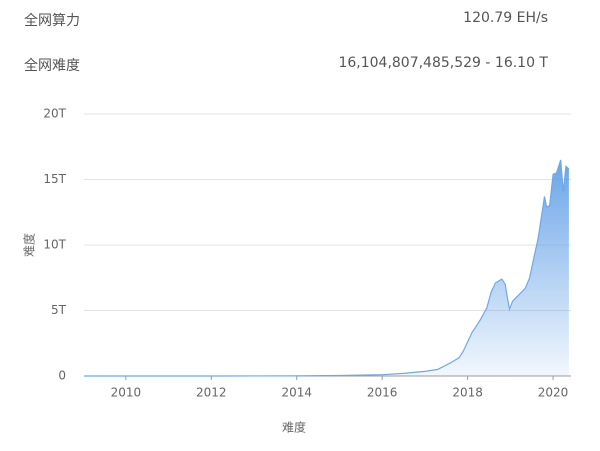 The width and height of the screenshot is (600, 451). What do you see at coordinates (59, 310) in the screenshot?
I see `y-tick-label: 5T` at bounding box center [59, 310].